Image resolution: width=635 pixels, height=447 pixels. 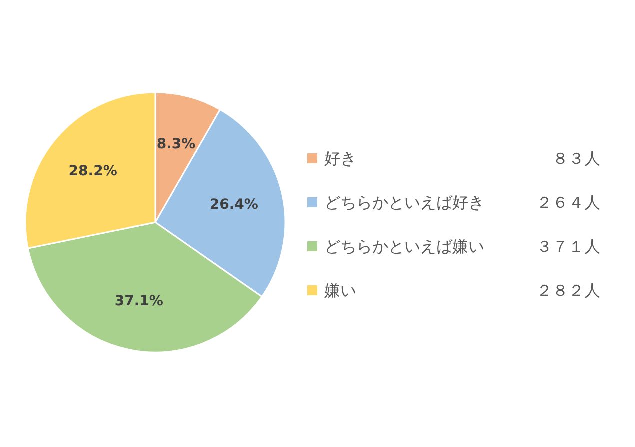 I want to click on legend-label: 好き, so click(x=340, y=158).